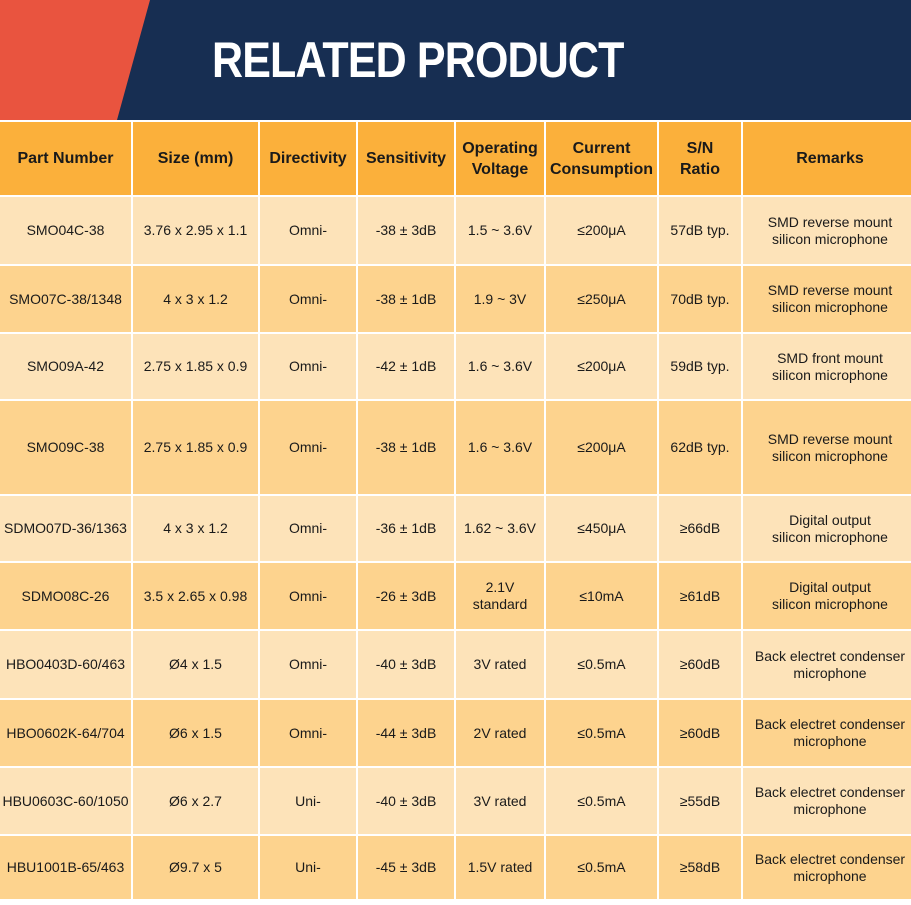  What do you see at coordinates (65, 596) in the screenshot?
I see `table-cell: SDMO08C-26` at bounding box center [65, 596].